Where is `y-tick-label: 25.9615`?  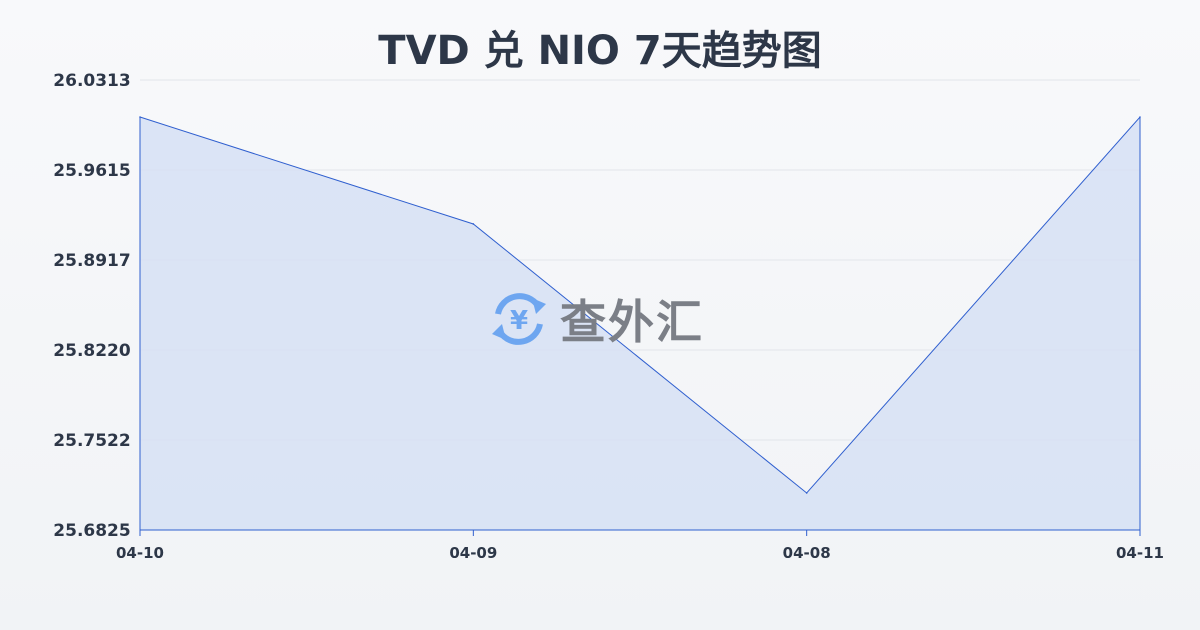
y-tick-label: 25.9615 is located at coordinates (91, 171).